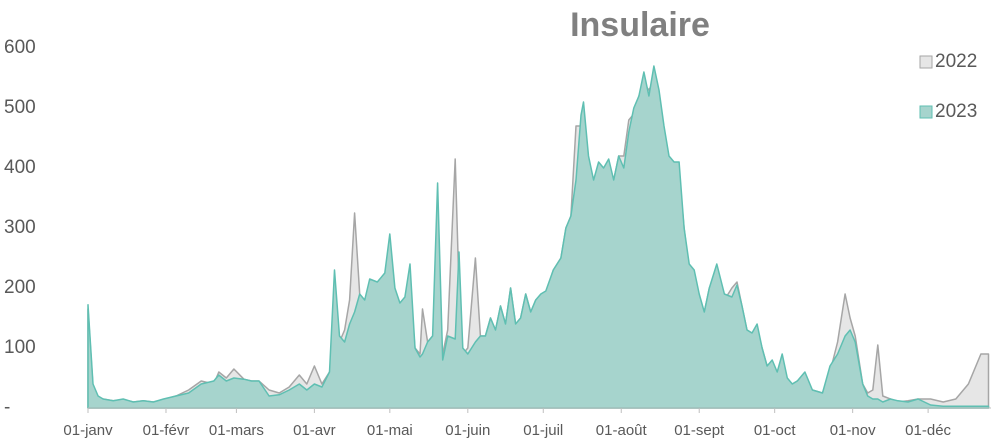 This screenshot has width=991, height=442. What do you see at coordinates (699, 430) in the screenshot?
I see `x-tick-label: 01-sept` at bounding box center [699, 430].